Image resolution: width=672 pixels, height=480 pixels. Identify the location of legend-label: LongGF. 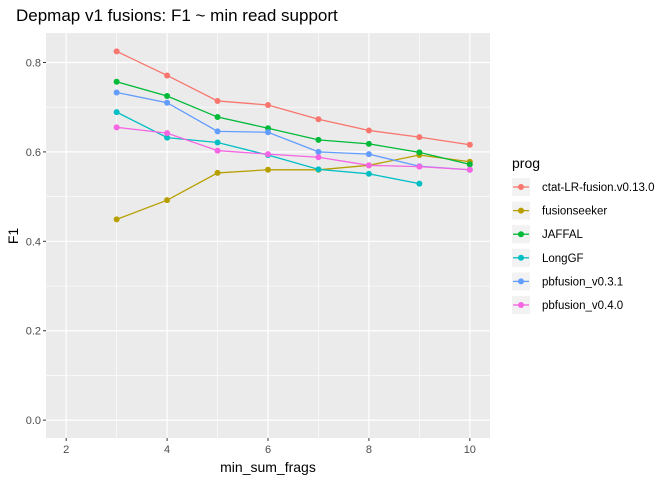
(563, 259).